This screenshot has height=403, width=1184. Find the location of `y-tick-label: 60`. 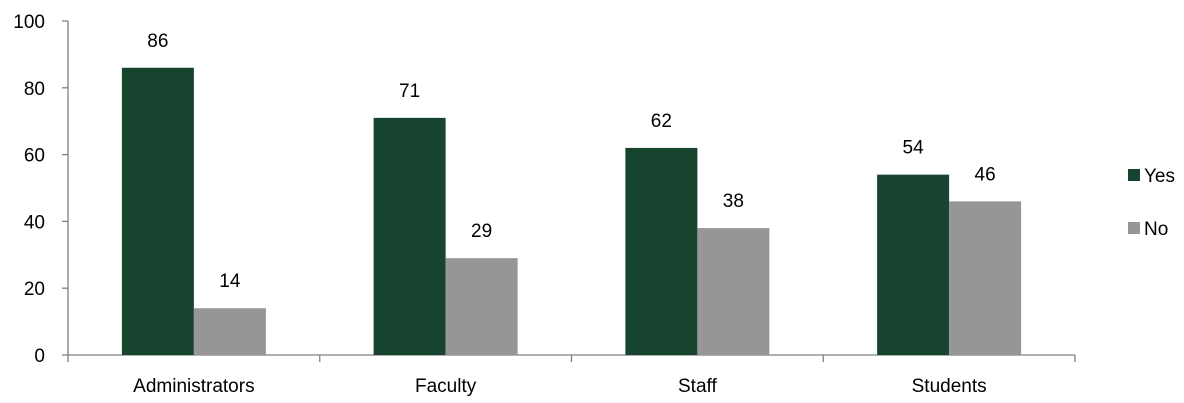

y-tick-label: 60 is located at coordinates (34, 156).